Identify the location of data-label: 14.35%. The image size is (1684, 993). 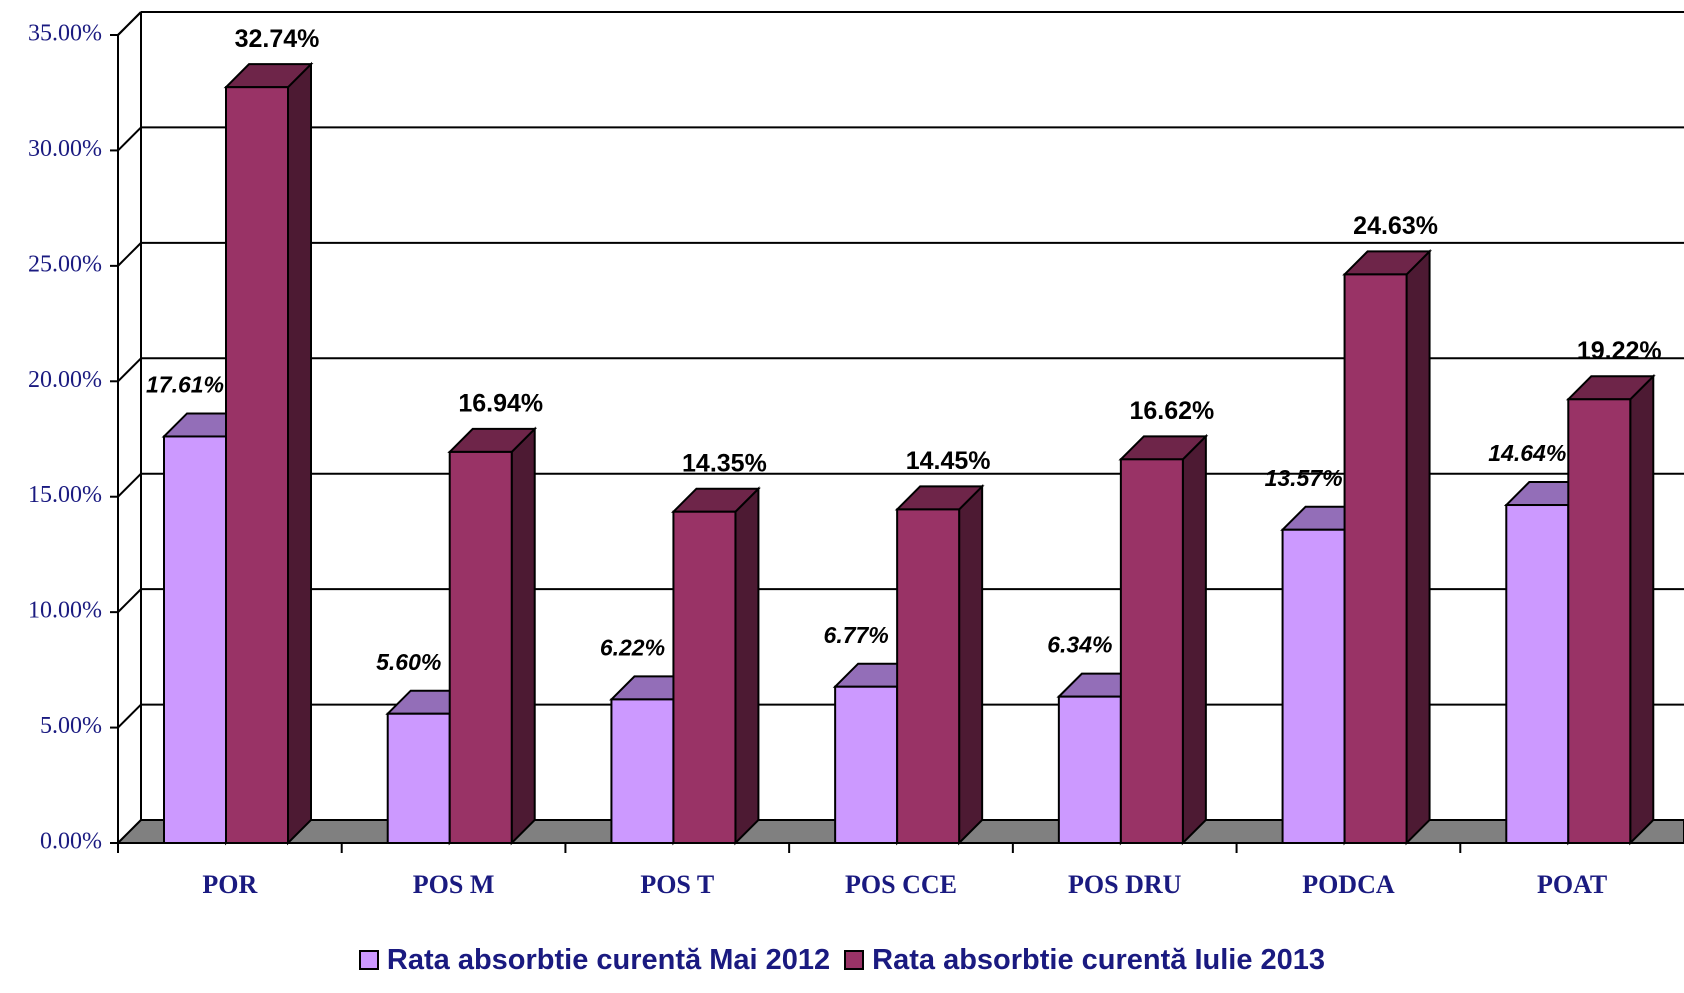
(724, 463).